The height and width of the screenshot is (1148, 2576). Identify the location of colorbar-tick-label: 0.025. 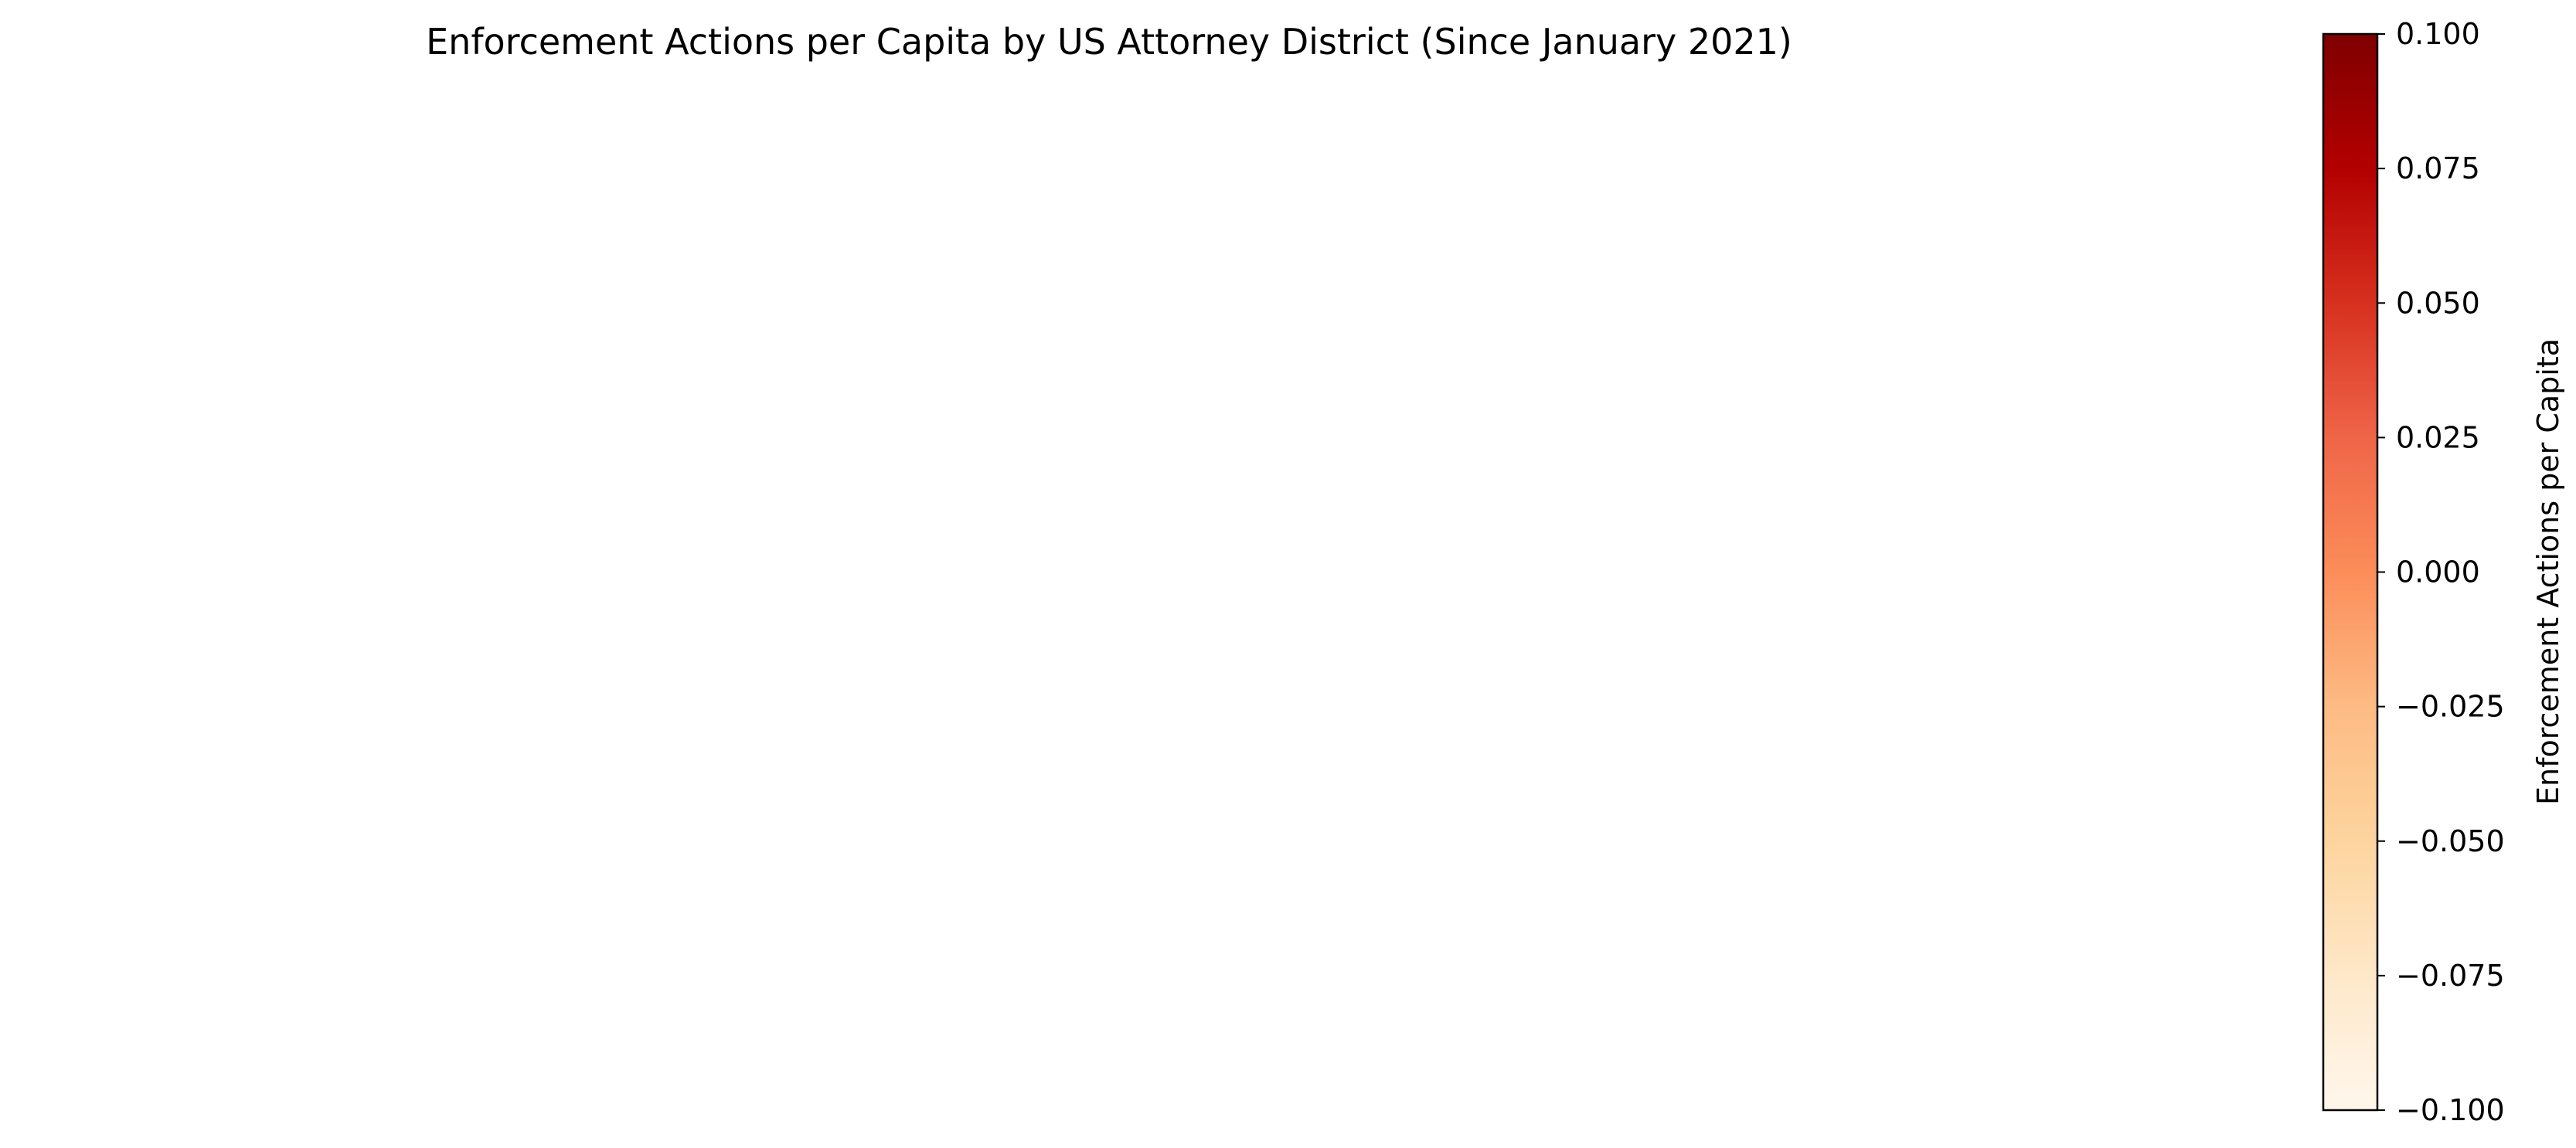
(2438, 437).